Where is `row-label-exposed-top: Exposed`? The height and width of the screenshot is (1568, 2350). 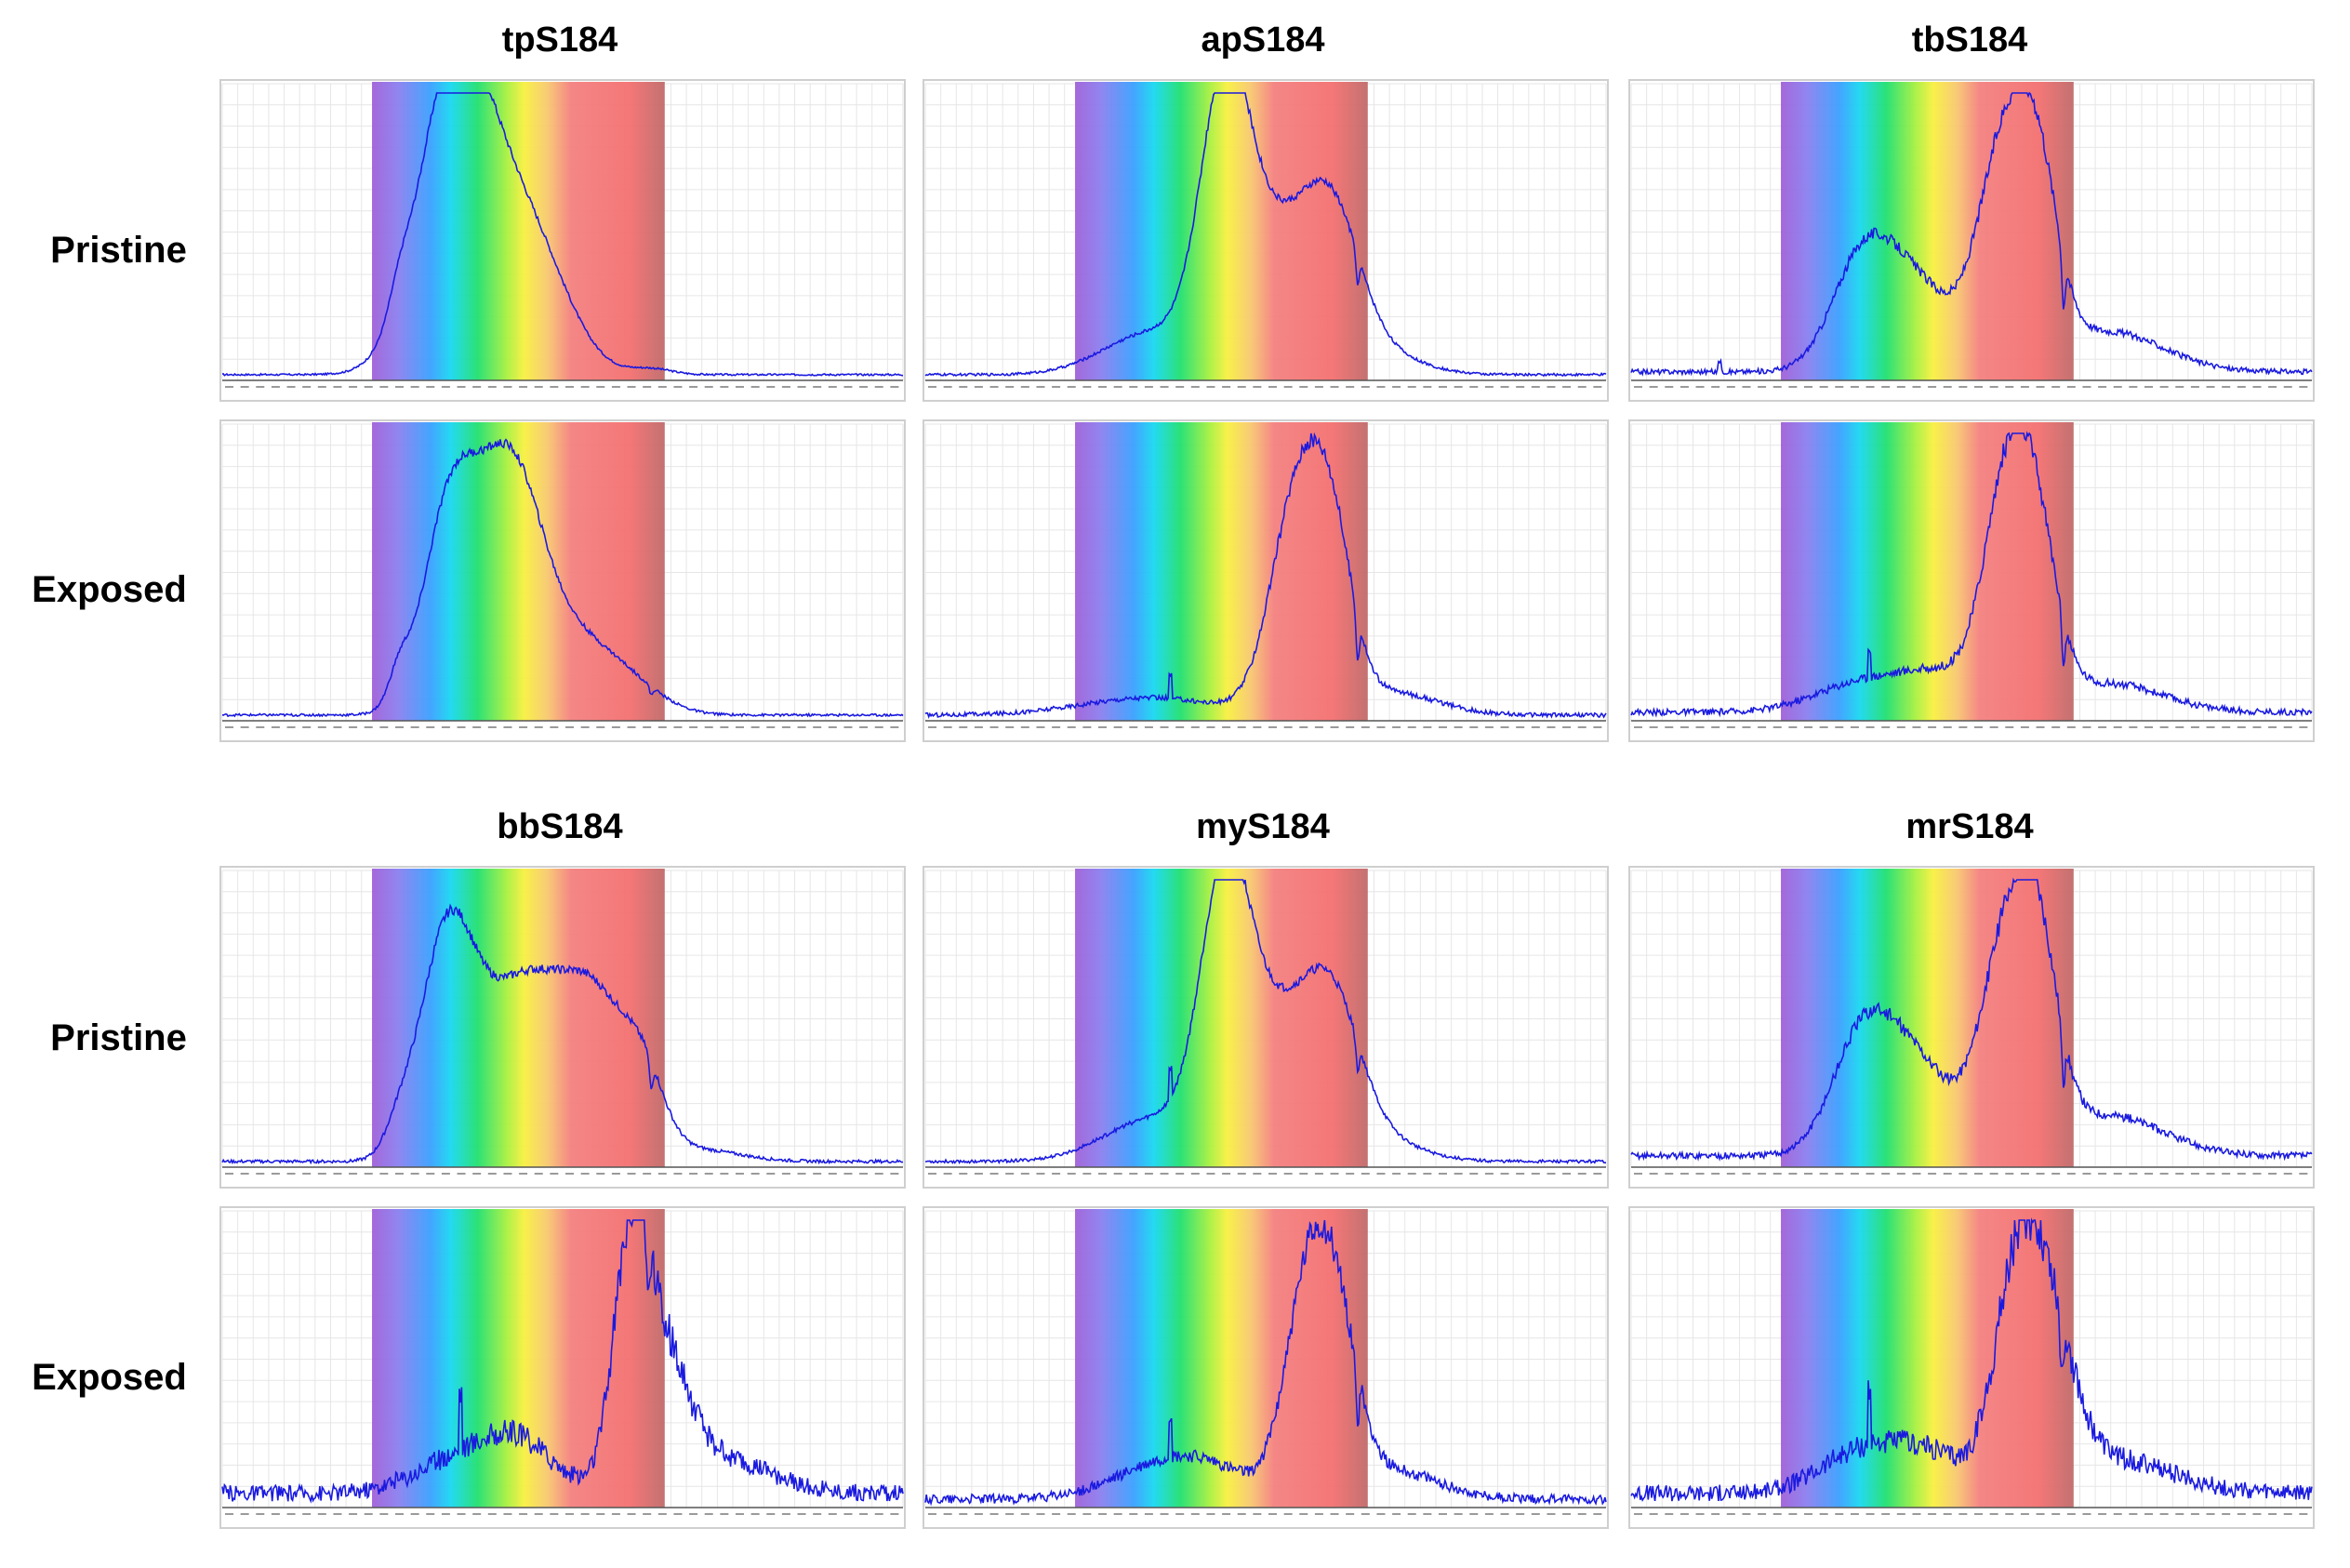
row-label-exposed-top: Exposed is located at coordinates (109, 589).